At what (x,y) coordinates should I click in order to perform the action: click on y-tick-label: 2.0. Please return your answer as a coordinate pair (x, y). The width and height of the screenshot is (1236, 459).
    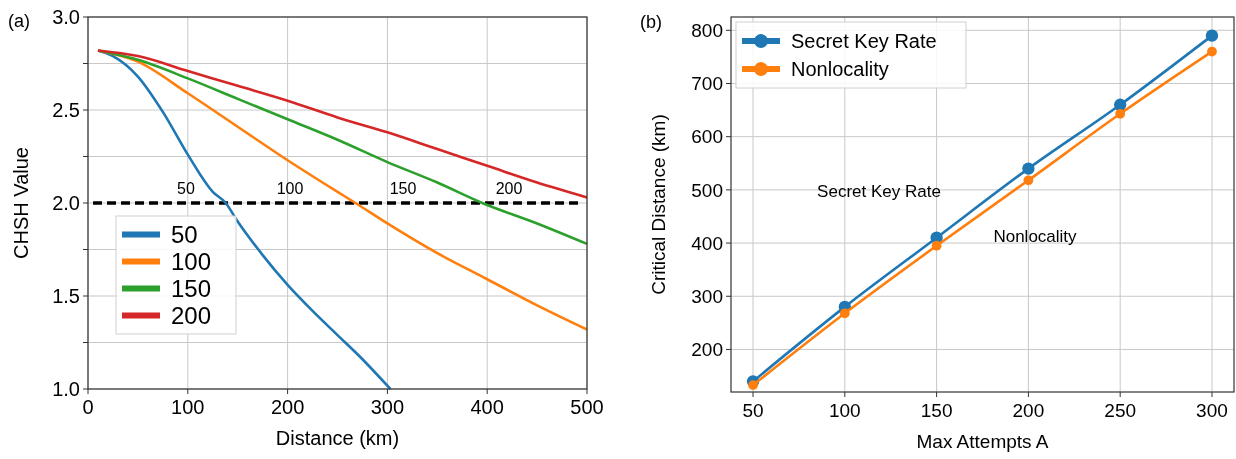
    Looking at the image, I should click on (66, 203).